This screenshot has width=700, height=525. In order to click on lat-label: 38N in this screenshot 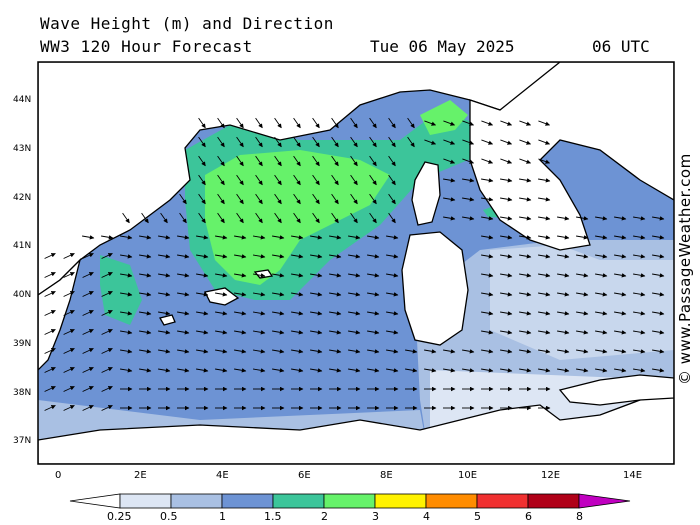, I will do `click(22, 393)`.